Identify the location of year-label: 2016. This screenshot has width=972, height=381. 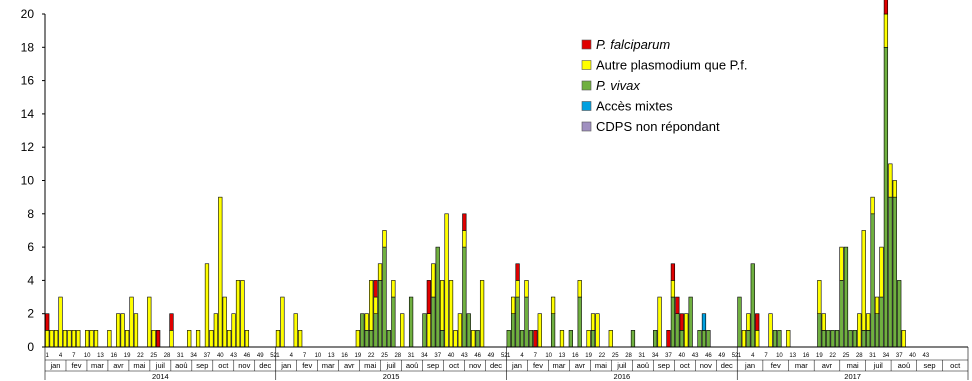
(622, 376).